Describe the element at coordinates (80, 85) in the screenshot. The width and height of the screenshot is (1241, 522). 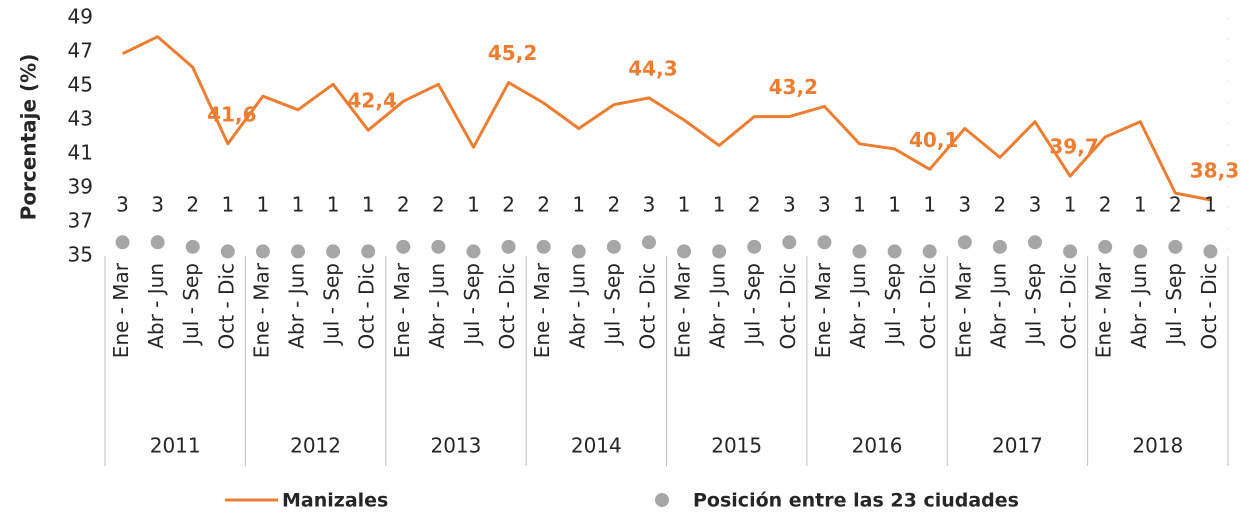
I see `y-tick-label: 45` at that location.